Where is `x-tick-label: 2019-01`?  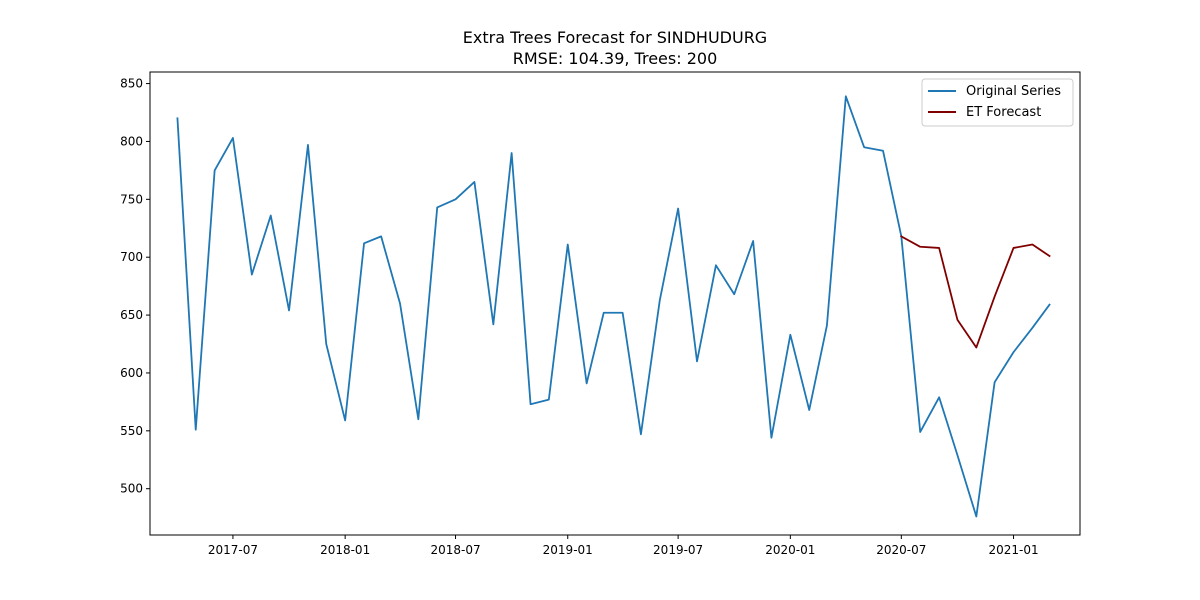
x-tick-label: 2019-01 is located at coordinates (568, 550).